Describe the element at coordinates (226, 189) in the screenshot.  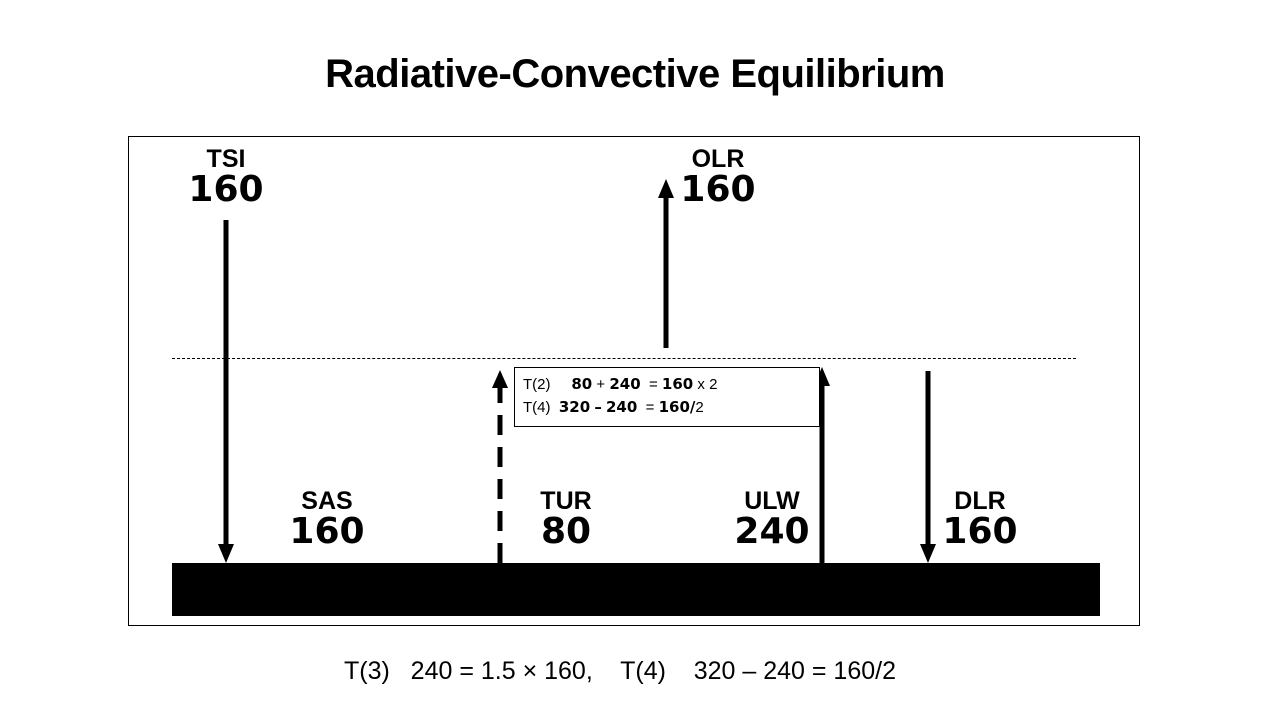
I see `tsi-value: 160` at that location.